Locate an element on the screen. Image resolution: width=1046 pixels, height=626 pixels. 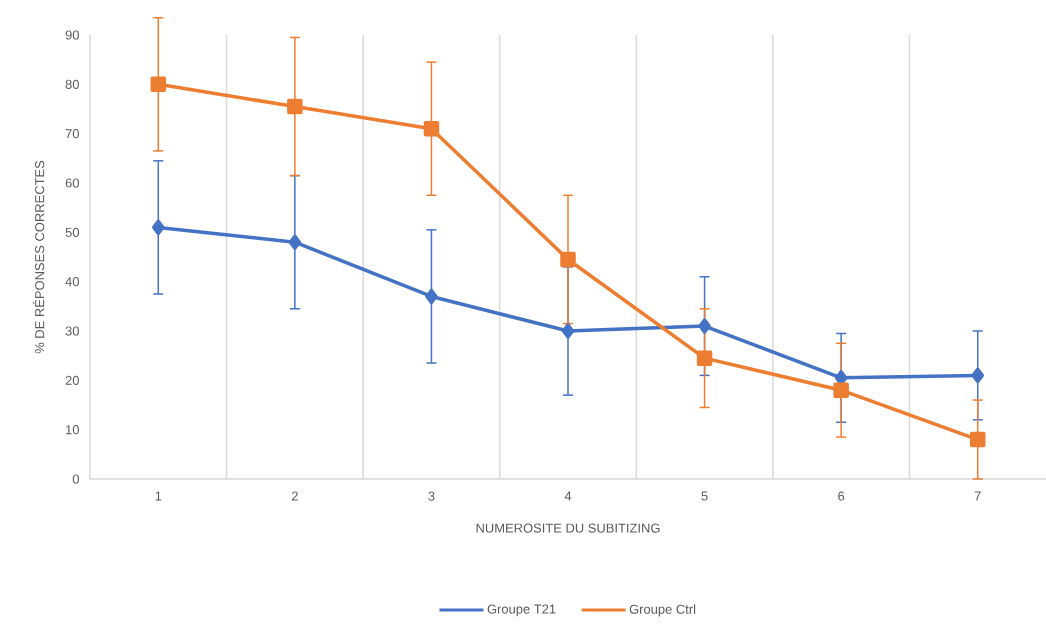
y-tick-label: 20 is located at coordinates (72, 380).